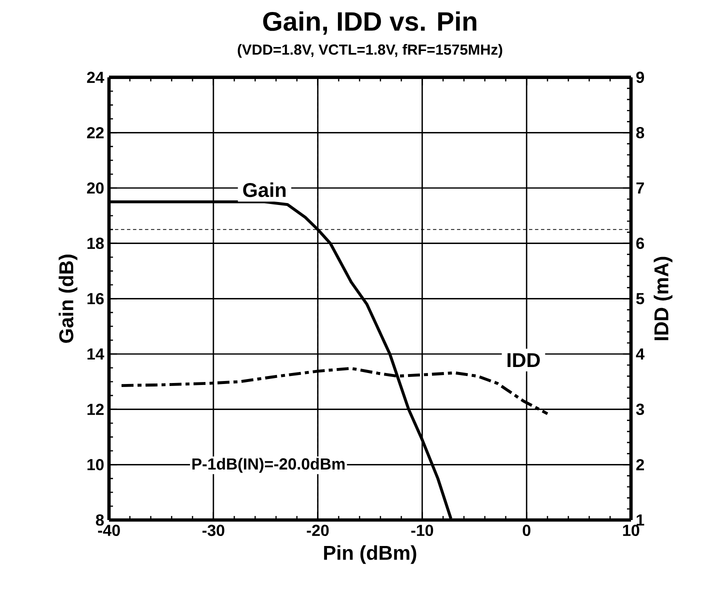  I want to click on x-tick-label: -20, so click(317, 530).